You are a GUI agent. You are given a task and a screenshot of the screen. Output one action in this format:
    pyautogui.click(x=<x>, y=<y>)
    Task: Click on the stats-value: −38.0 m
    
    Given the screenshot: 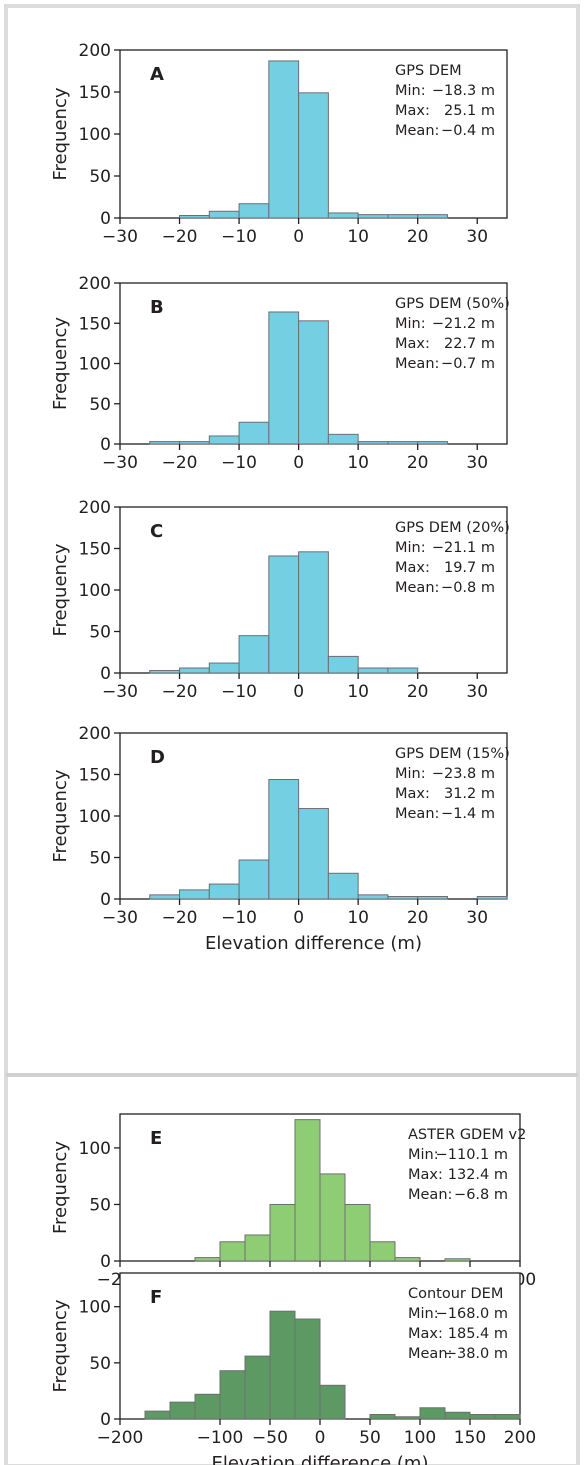 What is the action you would take?
    pyautogui.click(x=476, y=1354)
    